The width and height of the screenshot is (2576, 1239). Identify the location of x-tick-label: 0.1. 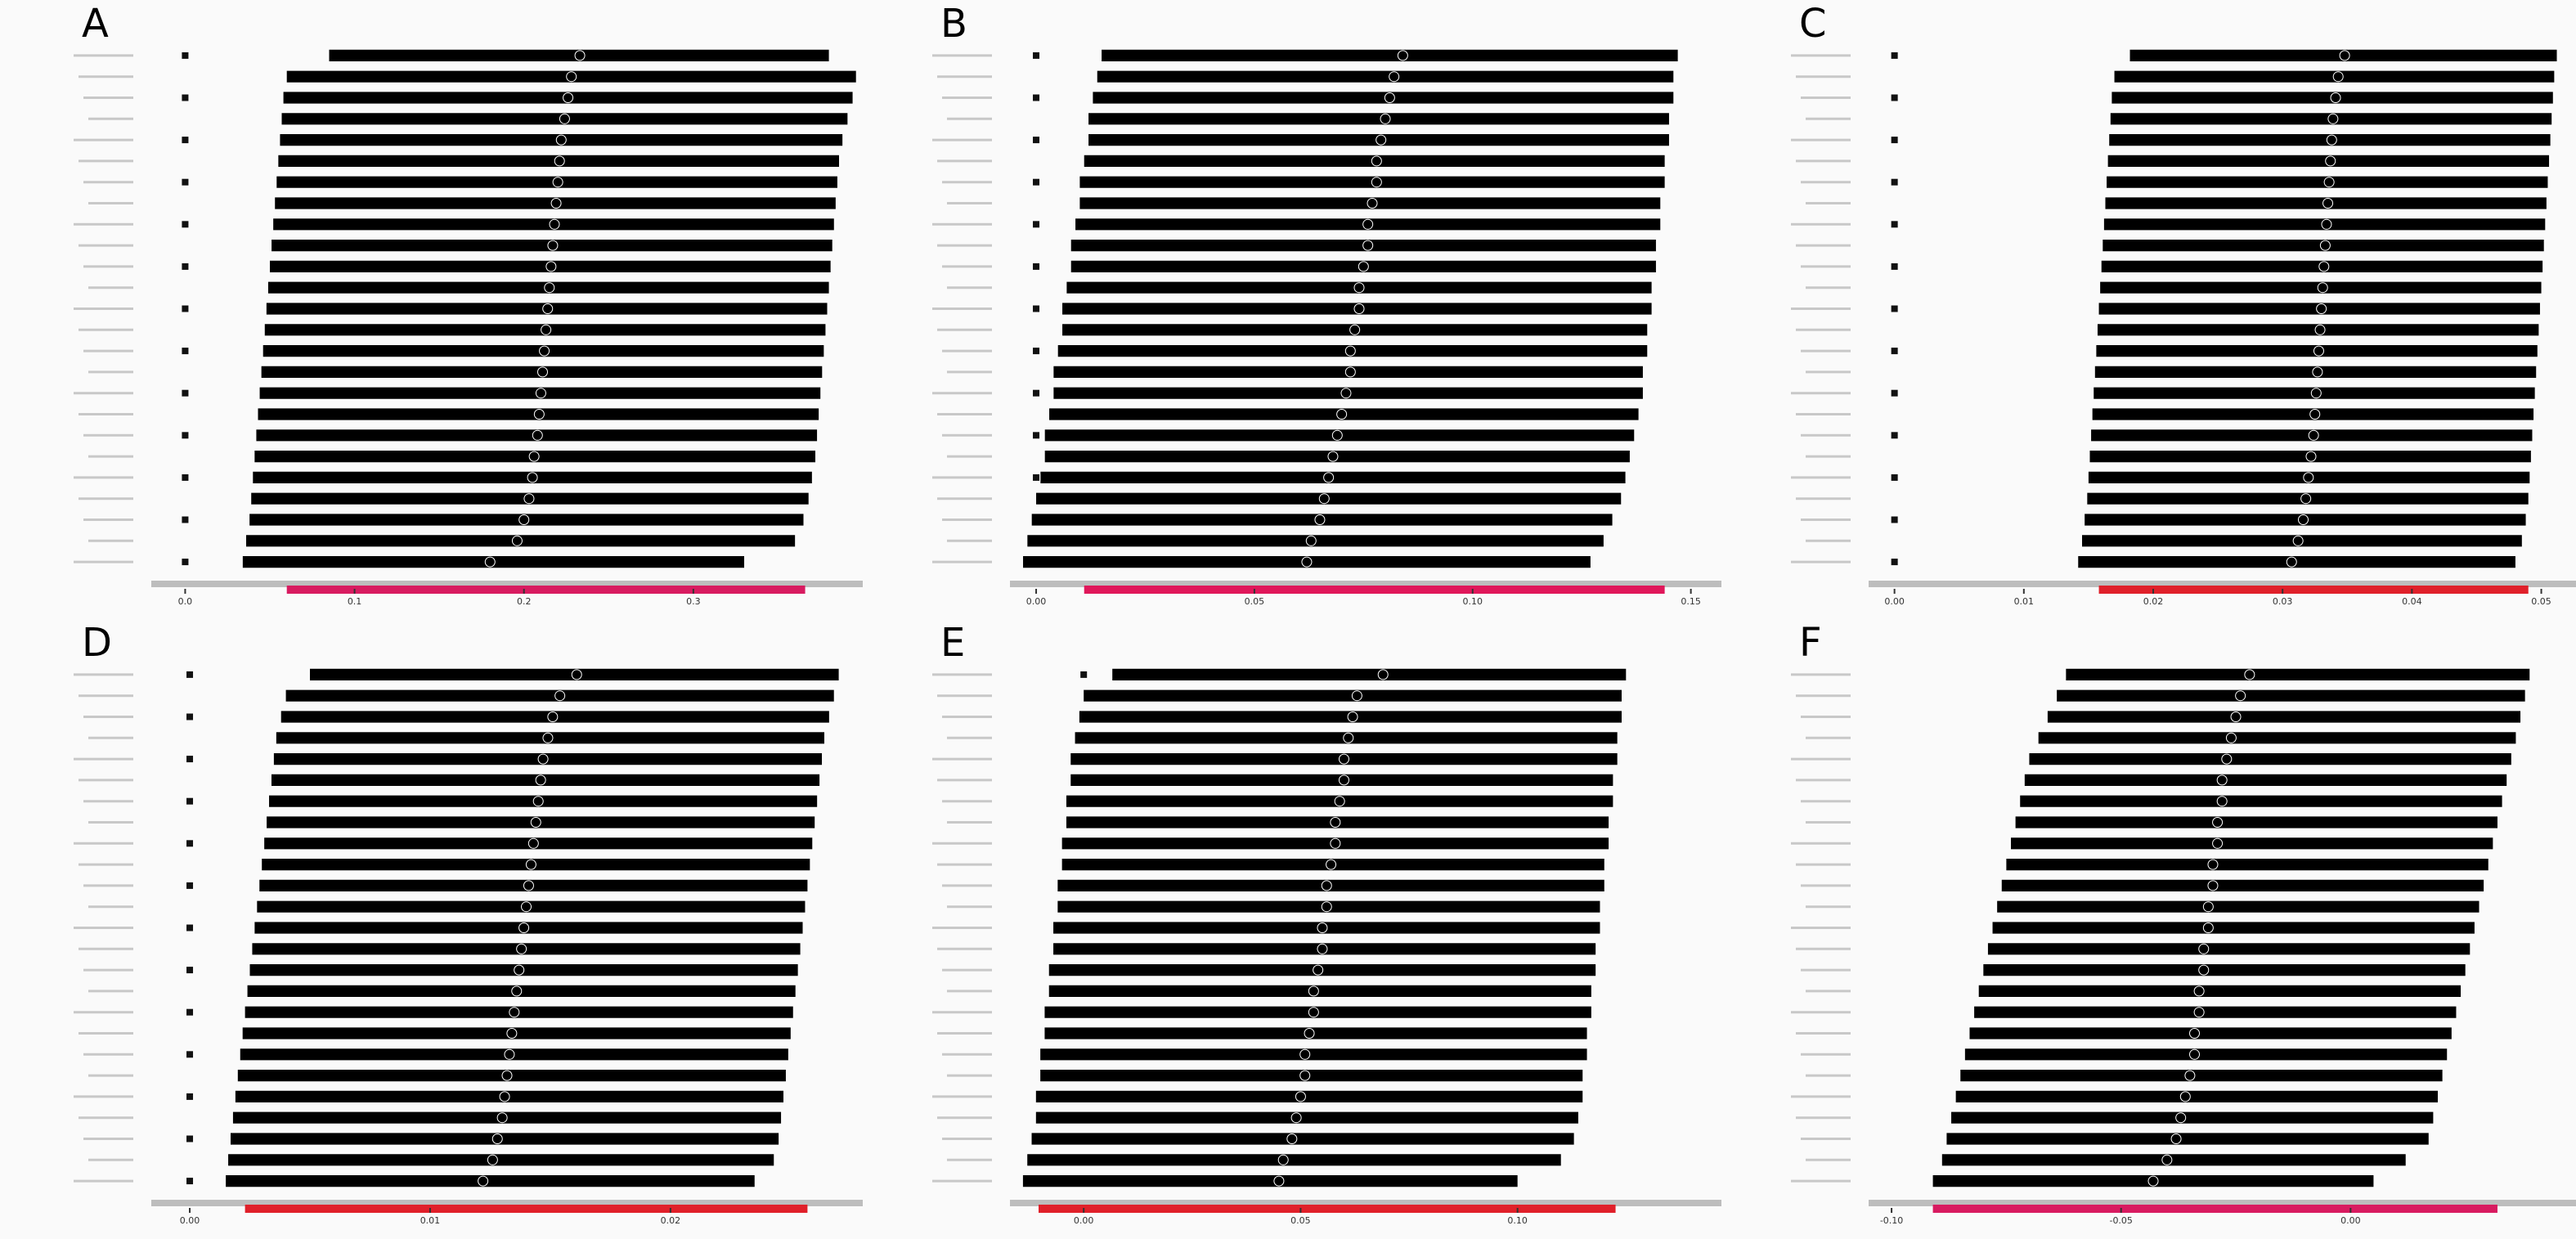
(355, 601).